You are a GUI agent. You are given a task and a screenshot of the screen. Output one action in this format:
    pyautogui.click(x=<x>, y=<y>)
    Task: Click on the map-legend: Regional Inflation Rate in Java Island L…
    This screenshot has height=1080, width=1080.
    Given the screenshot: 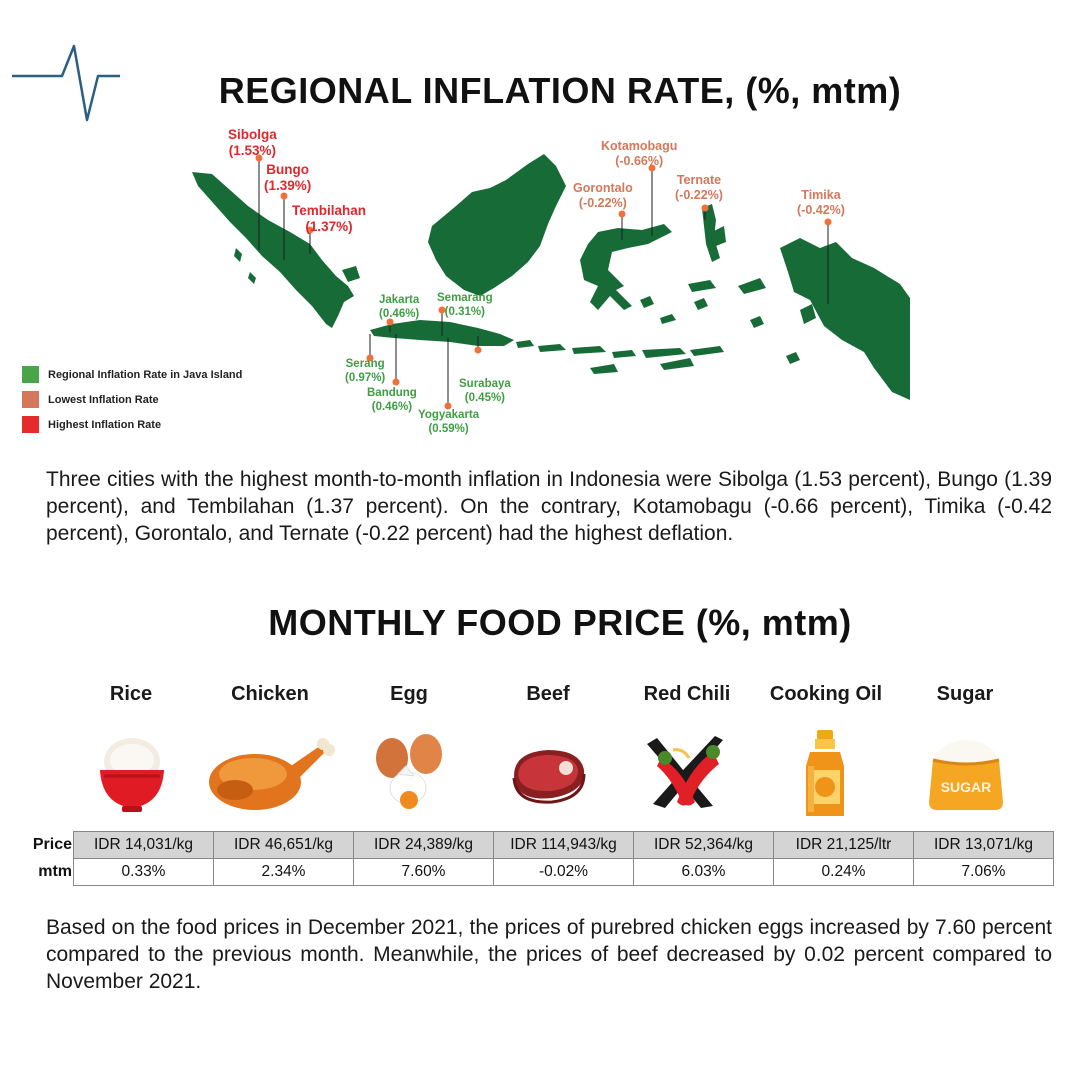 What is the action you would take?
    pyautogui.click(x=132, y=399)
    